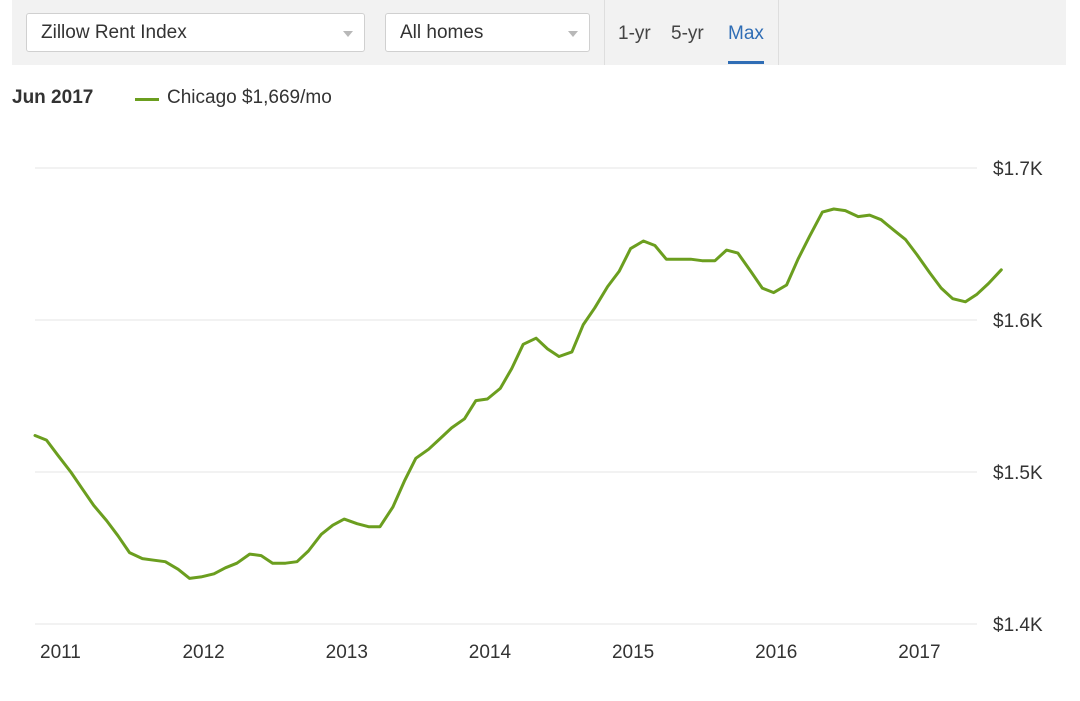 Image resolution: width=1080 pixels, height=701 pixels. What do you see at coordinates (1018, 169) in the screenshot?
I see `y-tick-label: $1.7K` at bounding box center [1018, 169].